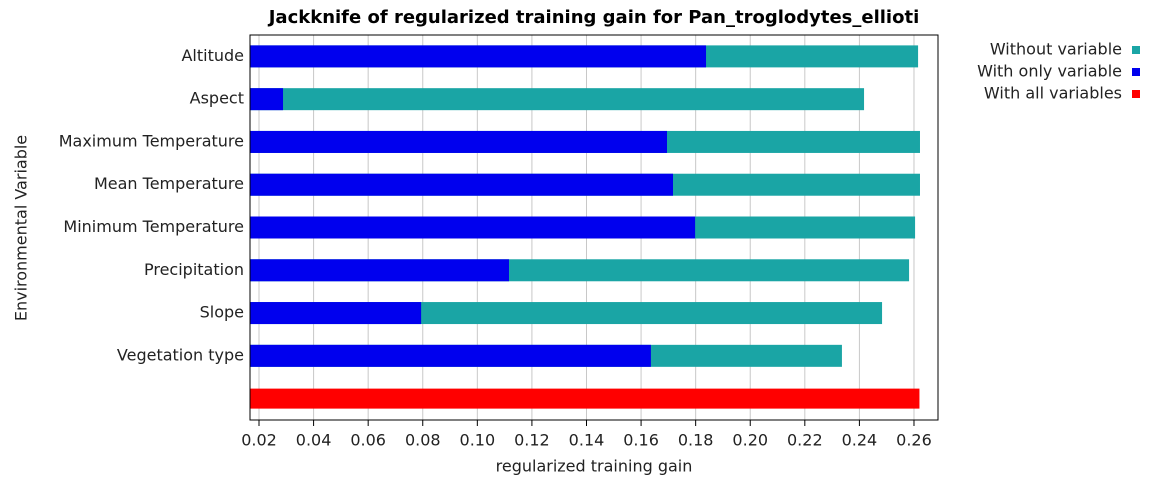 Image resolution: width=1151 pixels, height=481 pixels. Describe the element at coordinates (750, 440) in the screenshot. I see `x-tick-label: 0.20` at that location.